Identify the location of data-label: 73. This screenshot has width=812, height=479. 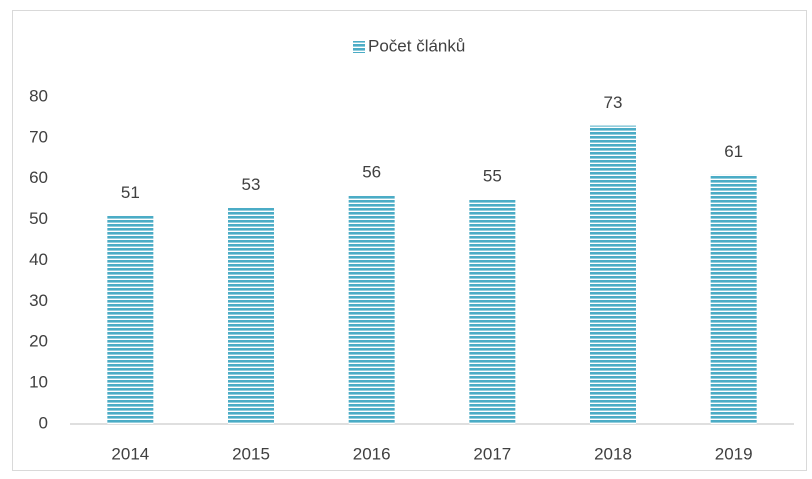
(613, 102).